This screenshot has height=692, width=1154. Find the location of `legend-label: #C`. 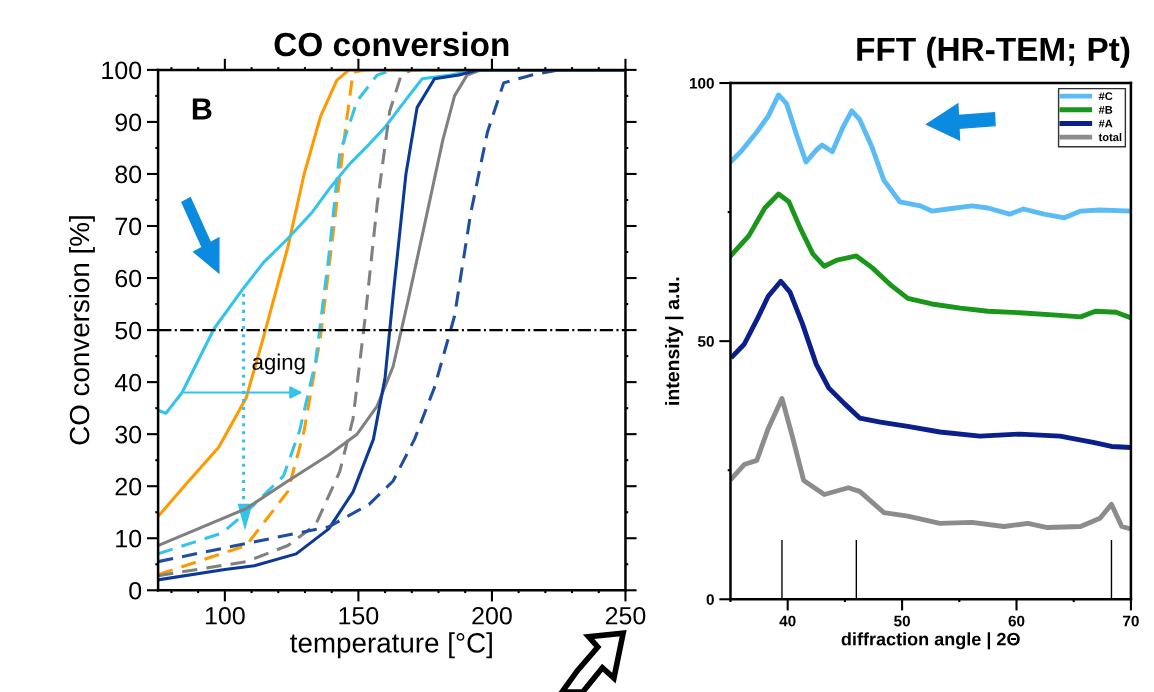

legend-label: #C is located at coordinates (1105, 96).